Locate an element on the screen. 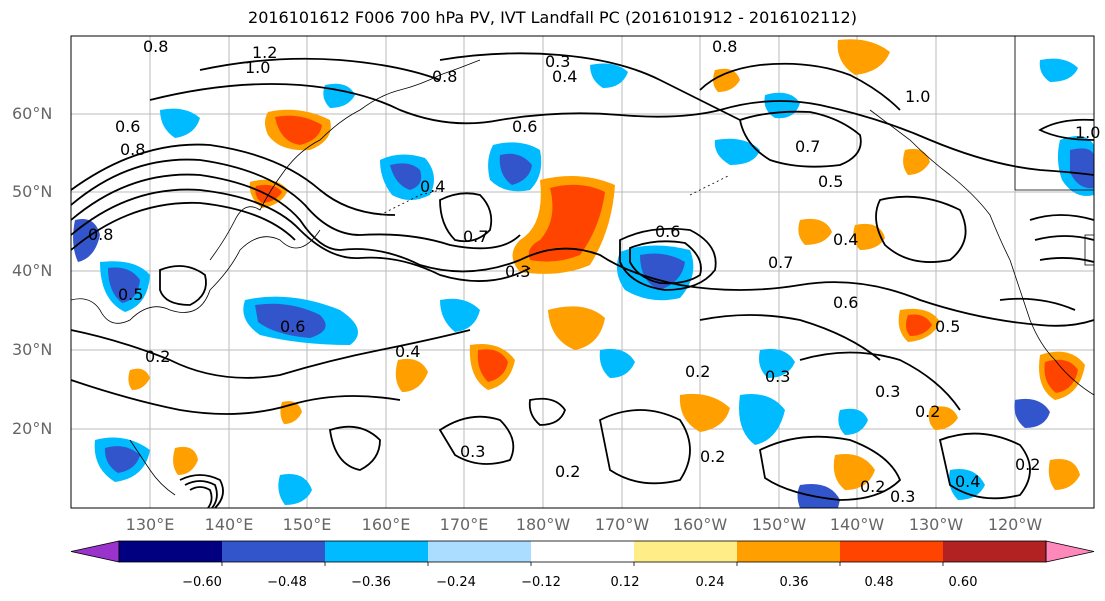 The image size is (1105, 601). lon-label: 160°W is located at coordinates (700, 524).